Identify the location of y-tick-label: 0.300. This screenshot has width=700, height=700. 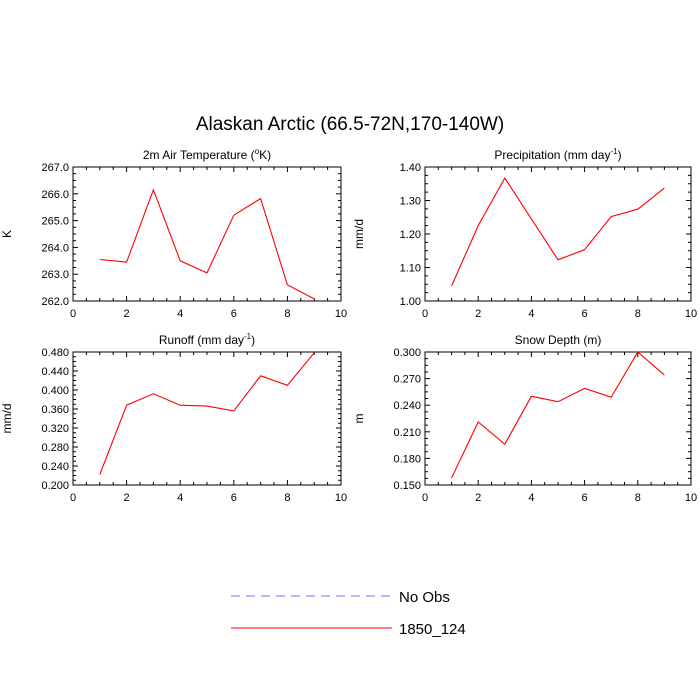
(407, 353).